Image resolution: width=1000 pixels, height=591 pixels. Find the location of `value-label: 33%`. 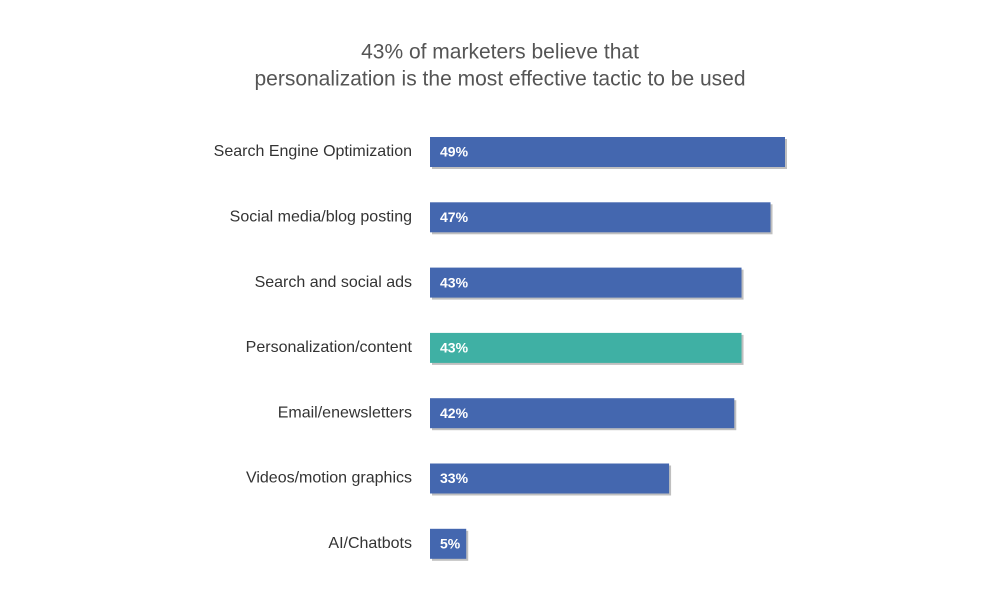

value-label: 33% is located at coordinates (454, 478).